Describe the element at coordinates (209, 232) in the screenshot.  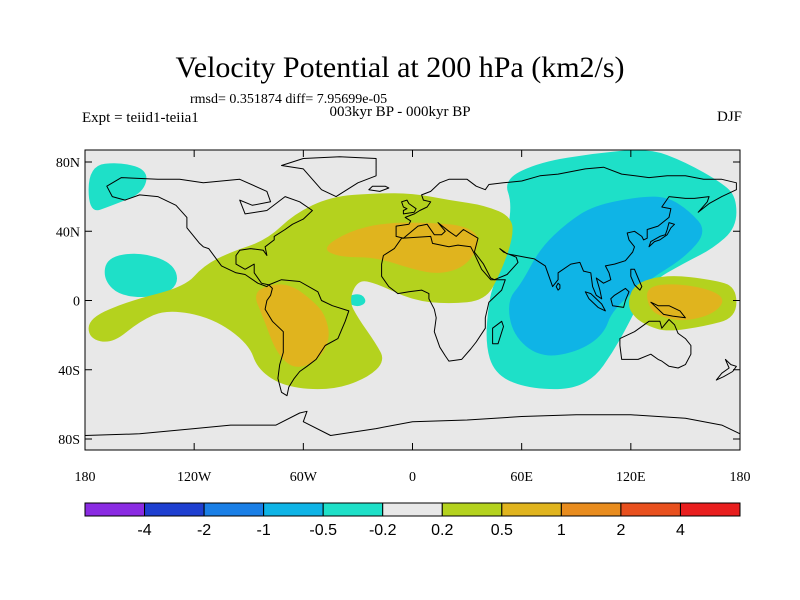
I see `coastline-north-america` at that location.